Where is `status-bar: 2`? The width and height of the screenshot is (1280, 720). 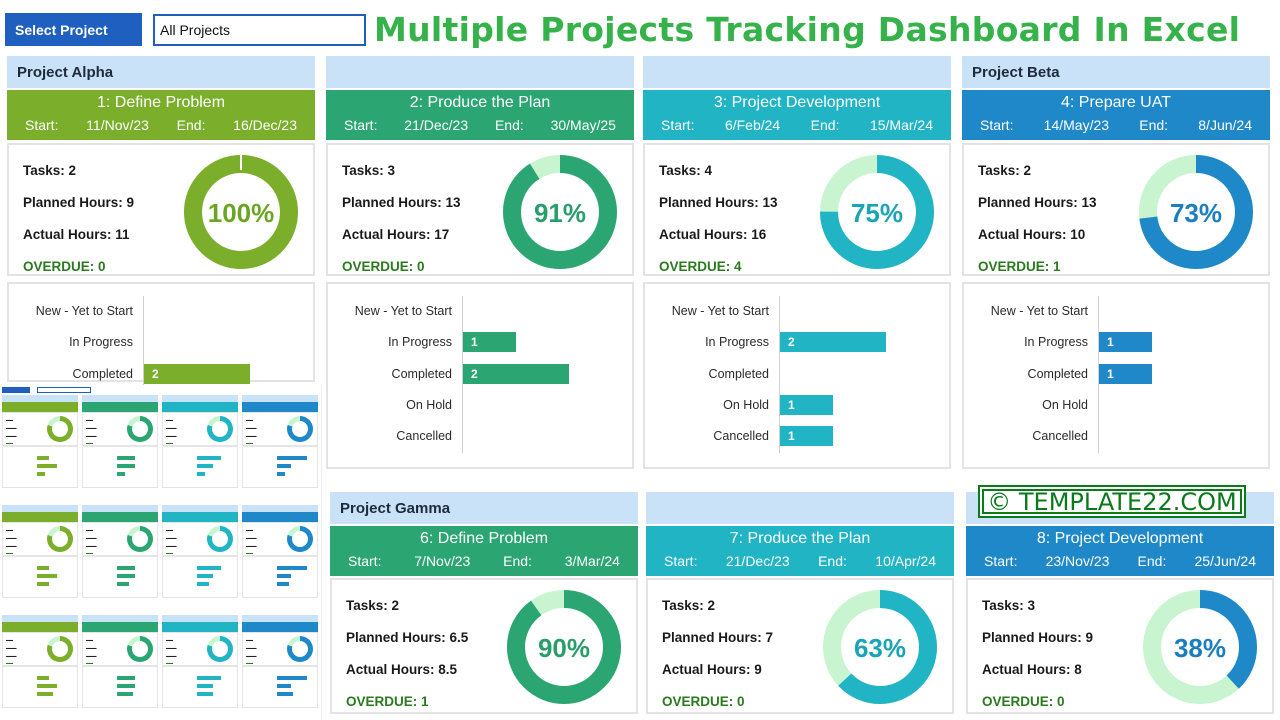 status-bar: 2 is located at coordinates (516, 373).